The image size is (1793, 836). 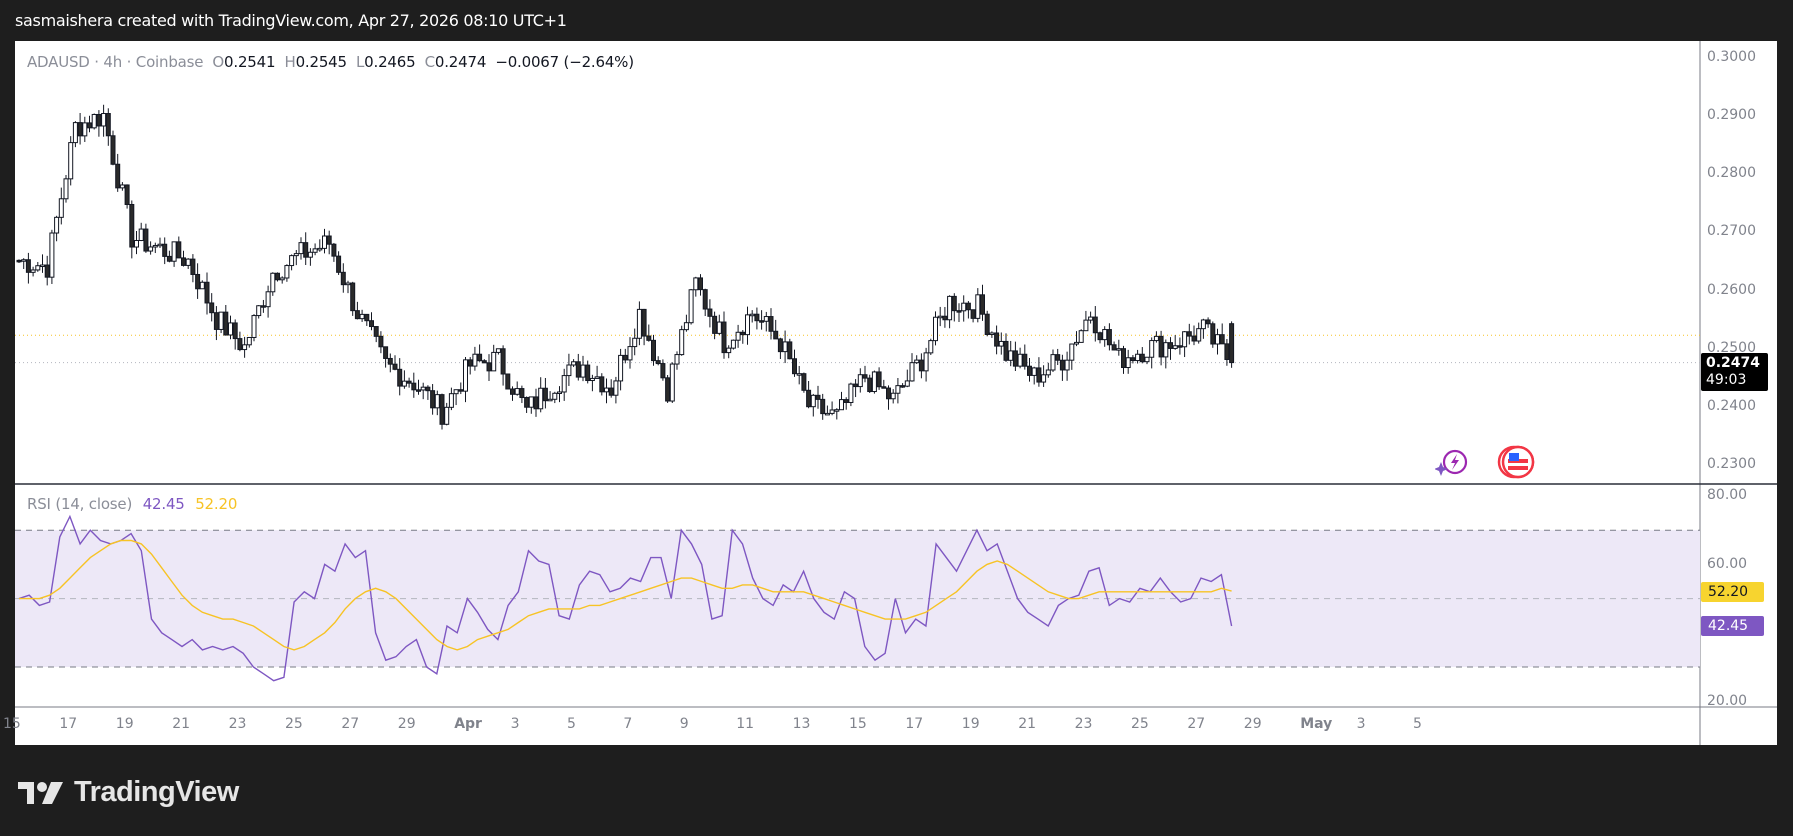 What do you see at coordinates (169, 62) in the screenshot?
I see `exchange: Coinbase` at bounding box center [169, 62].